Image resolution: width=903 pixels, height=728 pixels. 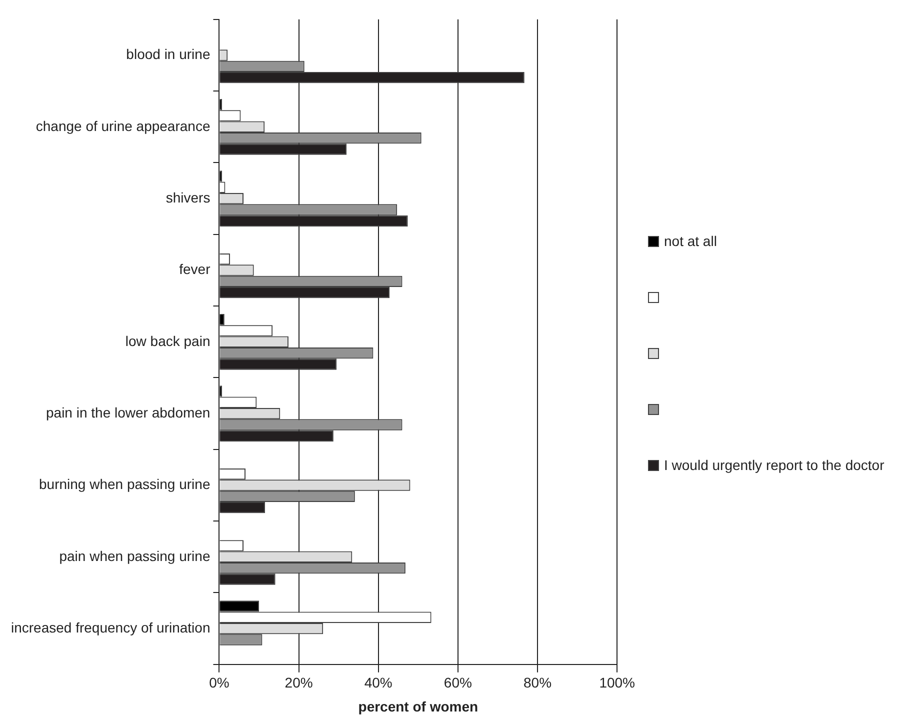 I want to click on y-tick-label: shivers, so click(x=188, y=197).